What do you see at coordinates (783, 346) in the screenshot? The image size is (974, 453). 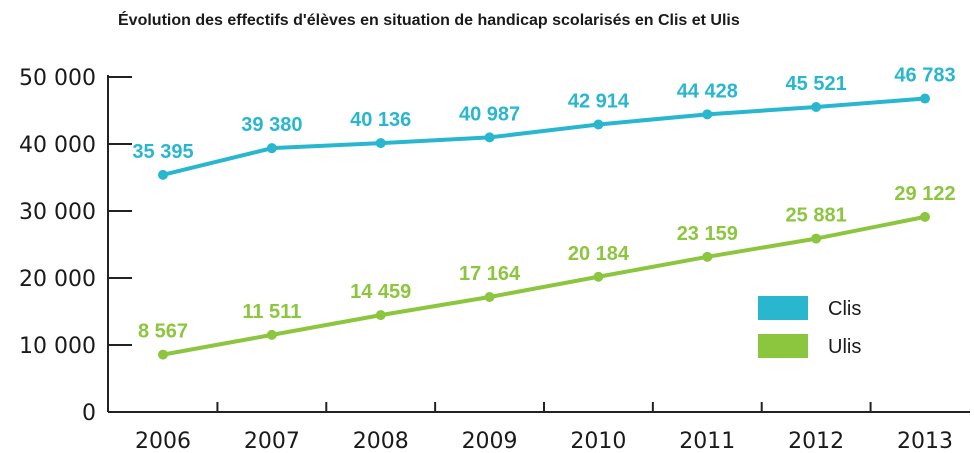 I see `legend-swatch-ulis` at bounding box center [783, 346].